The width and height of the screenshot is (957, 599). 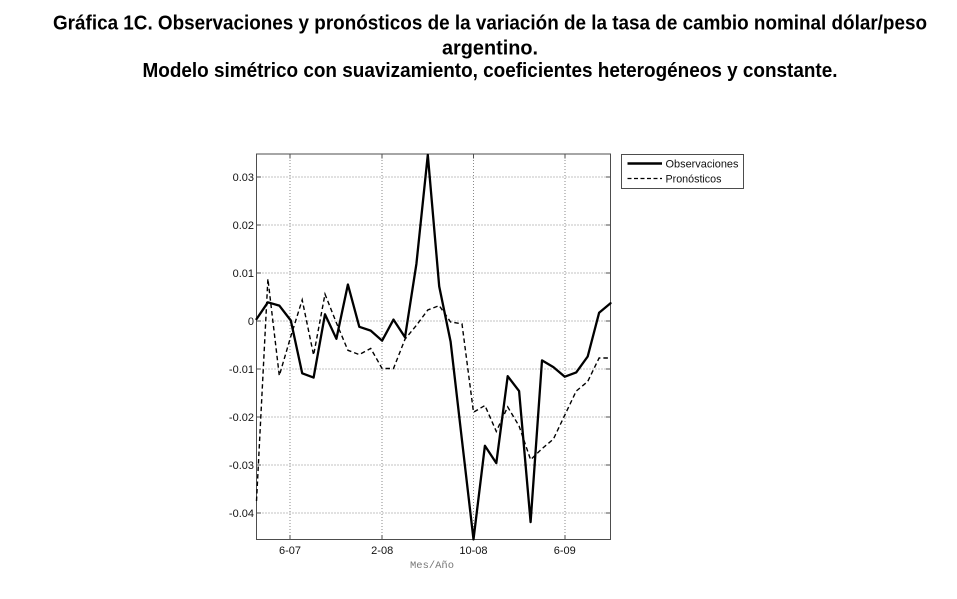 What do you see at coordinates (243, 226) in the screenshot?
I see `svg-text: 0.02` at bounding box center [243, 226].